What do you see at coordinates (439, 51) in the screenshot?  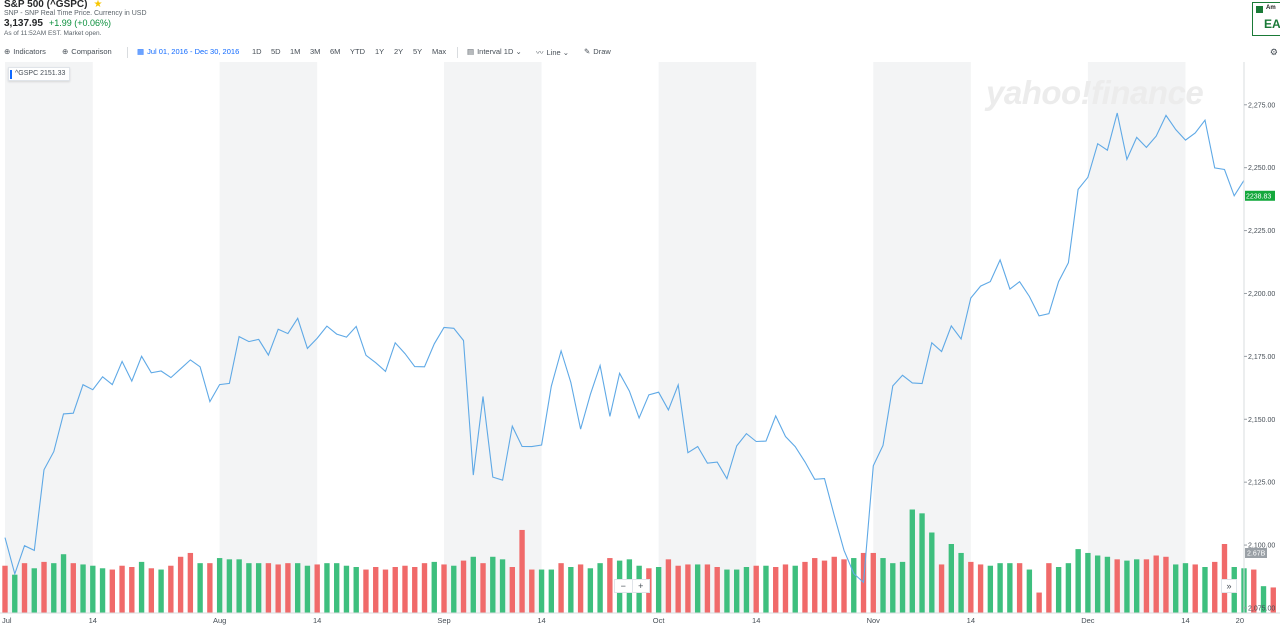 I see `range-max: Max` at bounding box center [439, 51].